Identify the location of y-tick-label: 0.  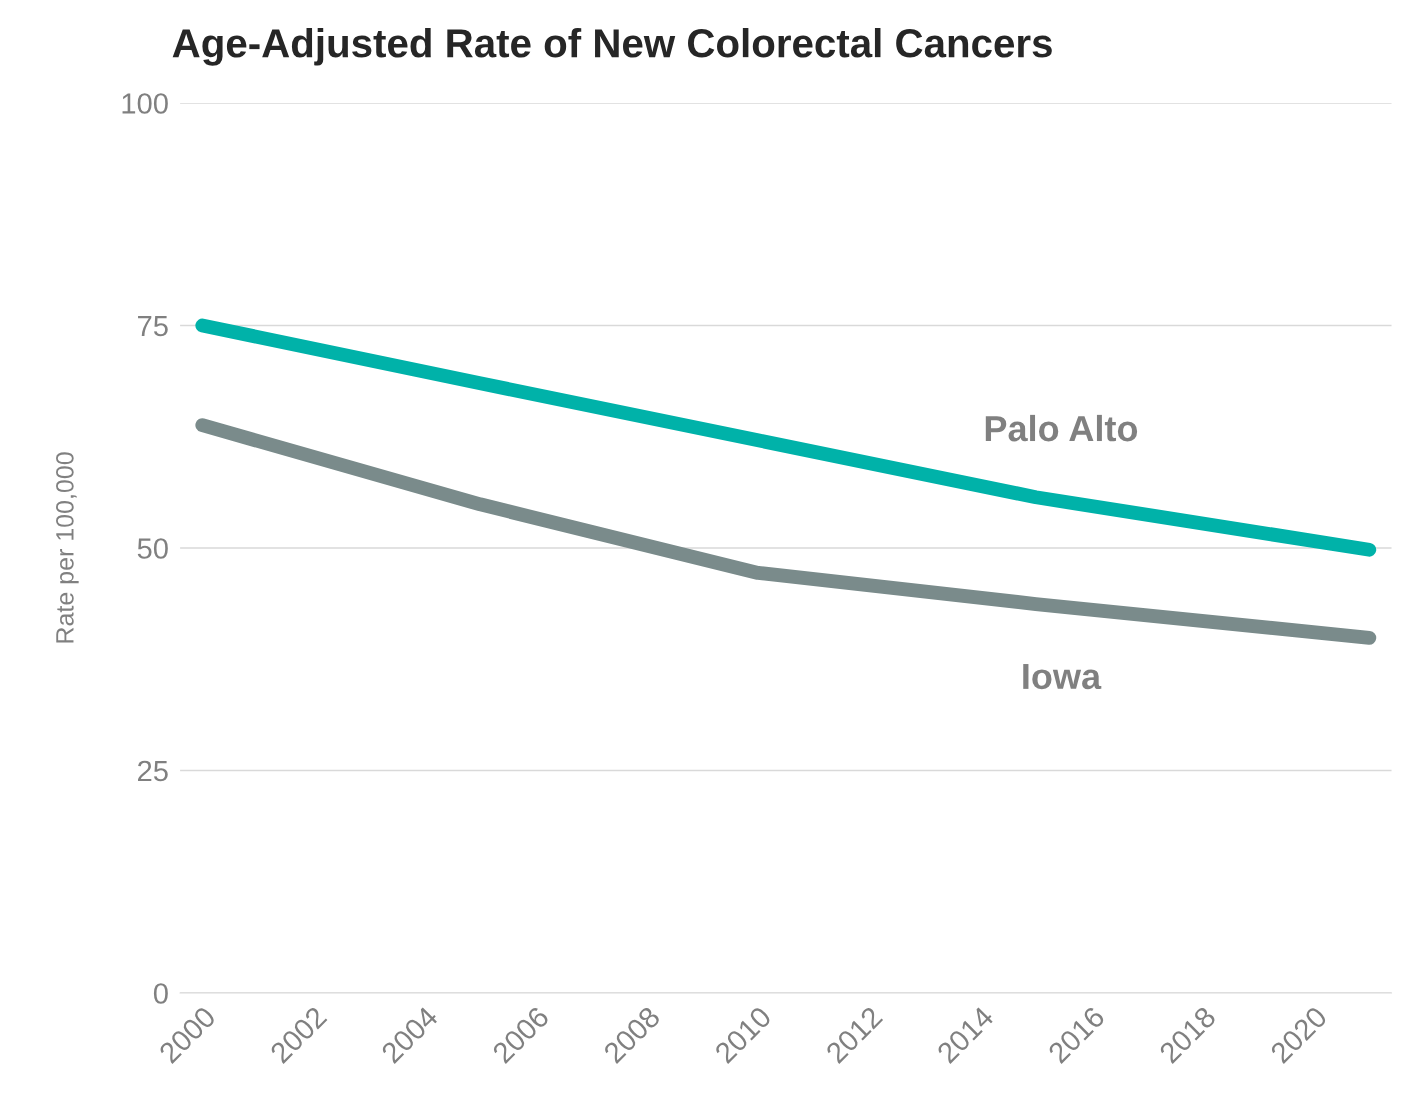
(160, 993).